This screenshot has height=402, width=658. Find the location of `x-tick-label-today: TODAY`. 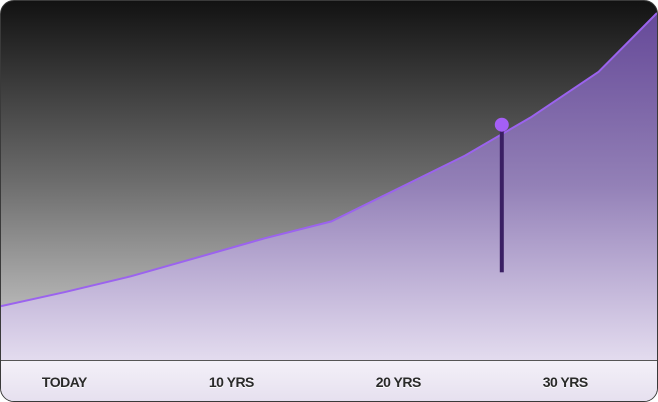

x-tick-label-today: TODAY is located at coordinates (64, 382).